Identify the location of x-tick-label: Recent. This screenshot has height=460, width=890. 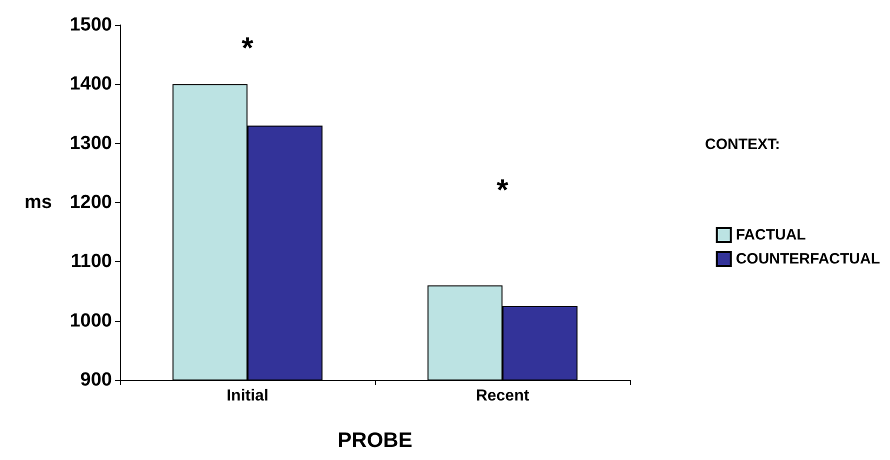
(503, 396).